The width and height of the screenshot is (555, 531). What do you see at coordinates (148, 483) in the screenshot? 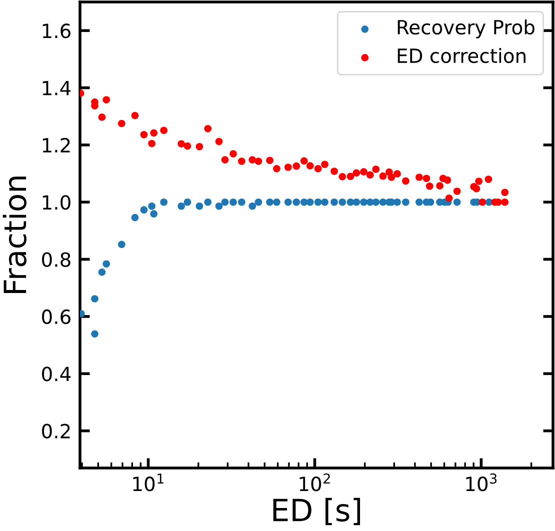
I see `x-tick-label: 10$^{1}$` at bounding box center [148, 483].